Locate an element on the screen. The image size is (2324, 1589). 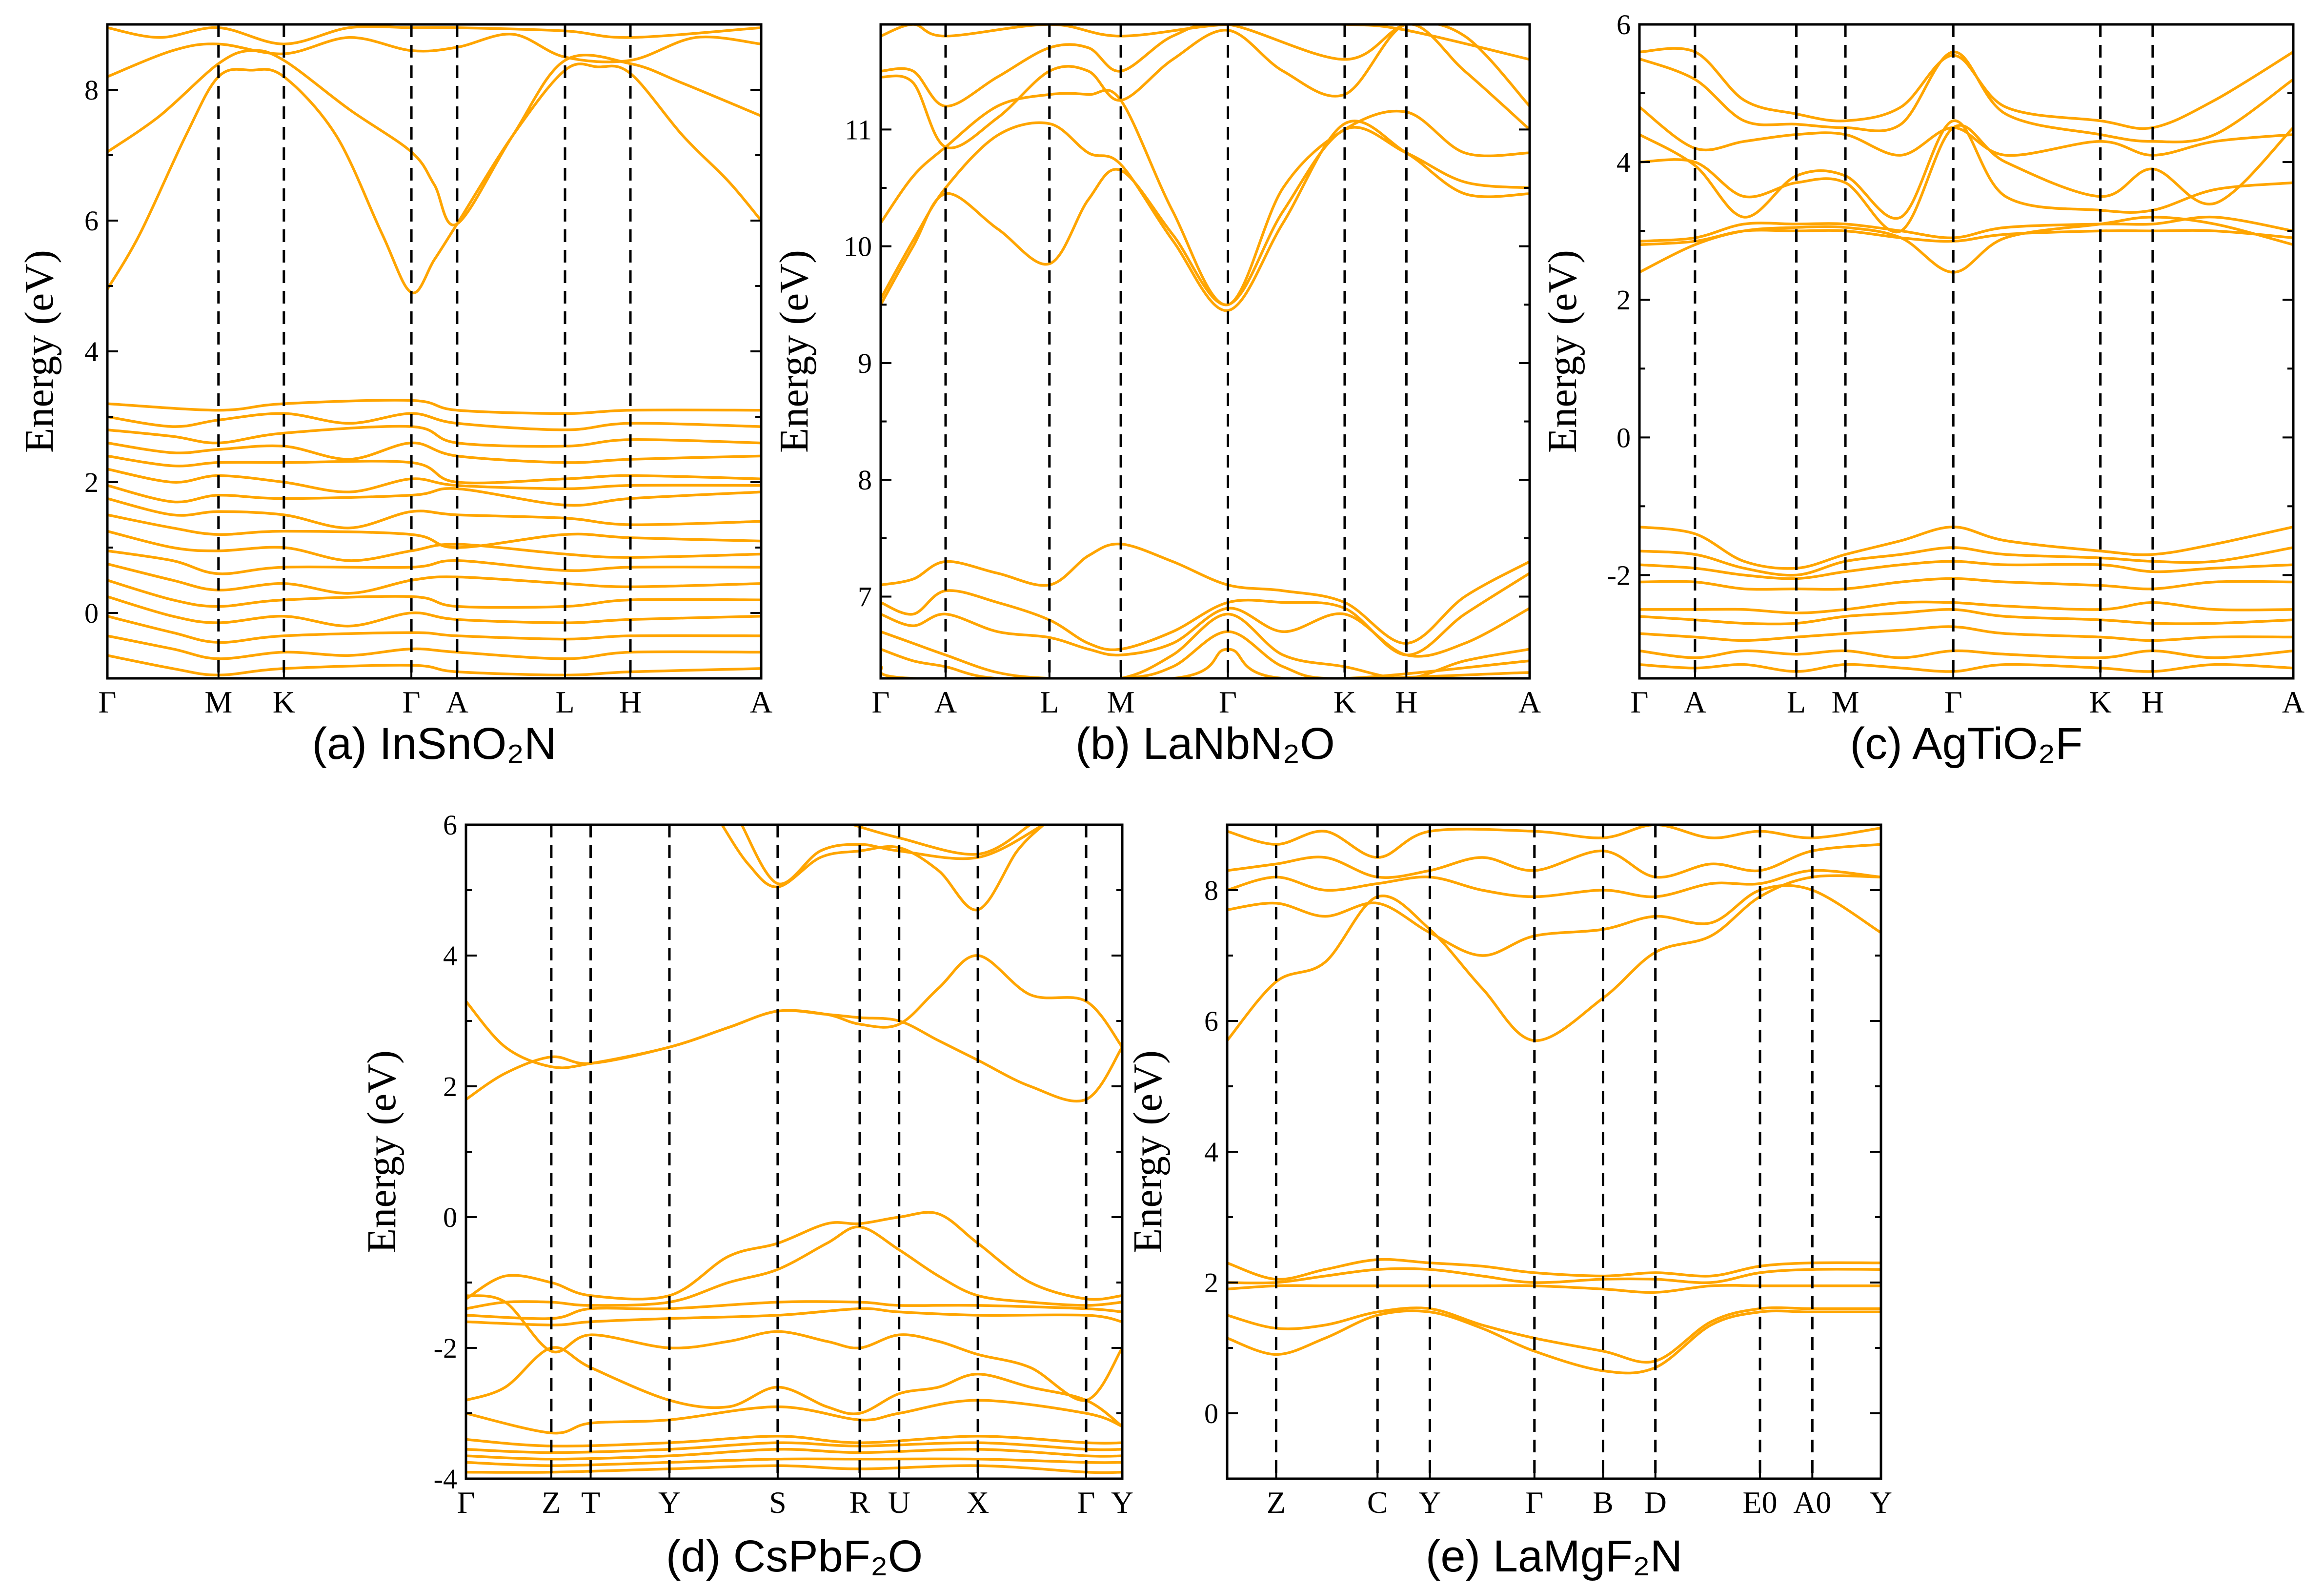
y-tick-label: 4 is located at coordinates (1624, 162).